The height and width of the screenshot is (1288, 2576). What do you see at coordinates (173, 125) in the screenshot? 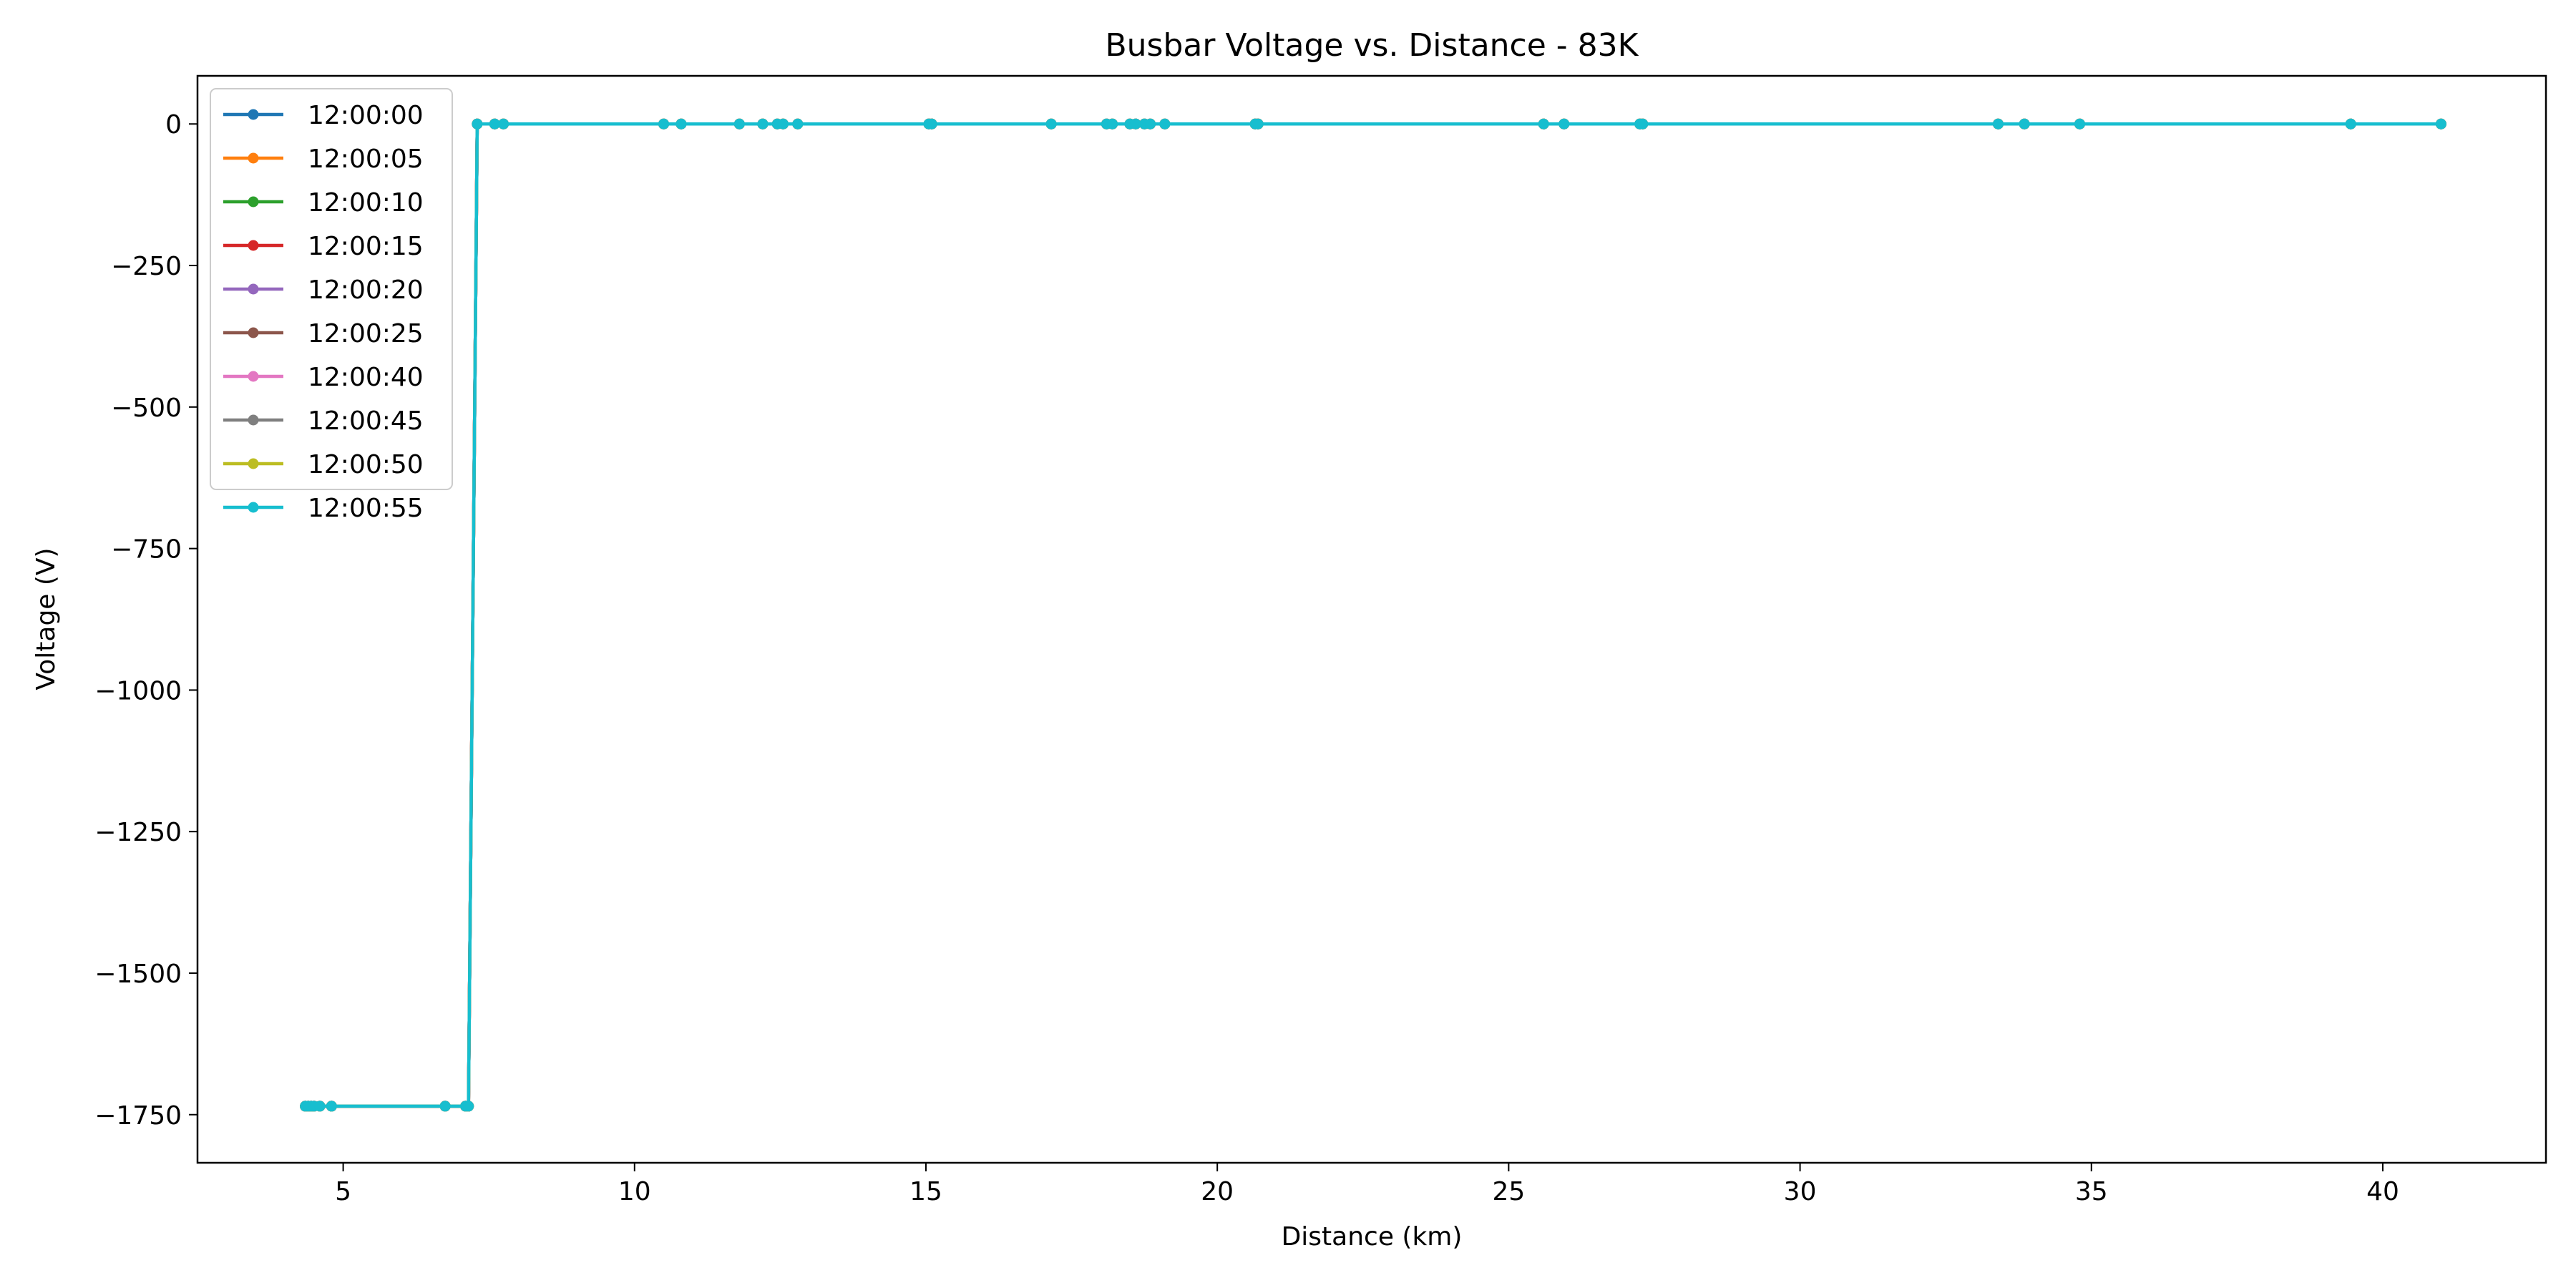
I see `y-tick-label: 0` at bounding box center [173, 125].